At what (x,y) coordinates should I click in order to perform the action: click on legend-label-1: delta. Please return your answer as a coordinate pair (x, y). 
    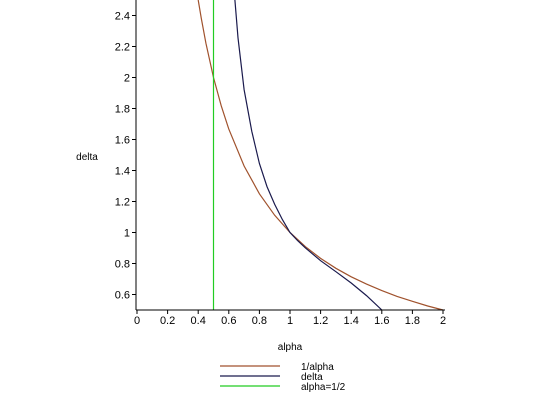
    Looking at the image, I should click on (312, 377).